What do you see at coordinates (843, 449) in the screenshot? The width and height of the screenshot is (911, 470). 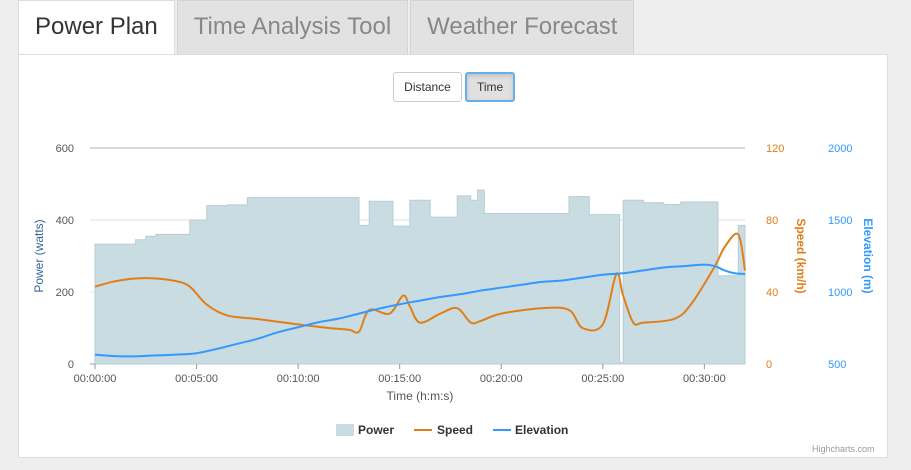 I see `highcharts-credit: Highcharts.com` at bounding box center [843, 449].